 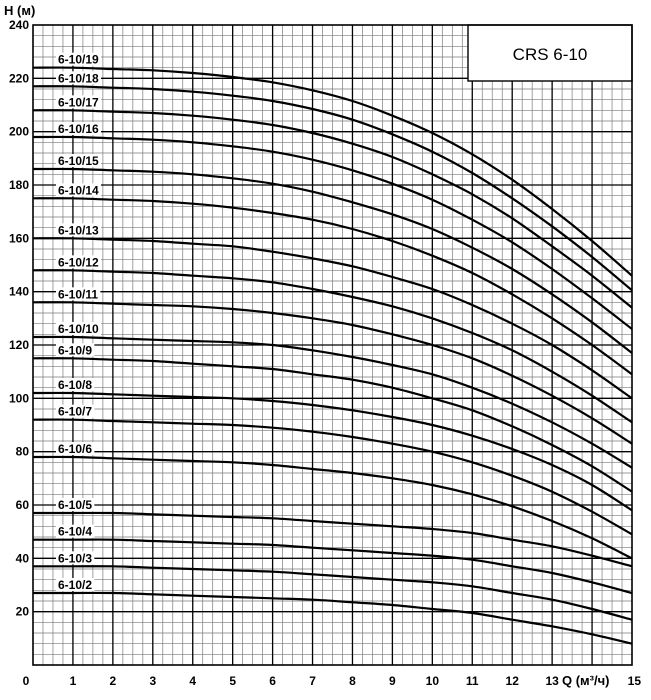 What do you see at coordinates (513, 681) in the screenshot?
I see `x-tick-label: 12` at bounding box center [513, 681].